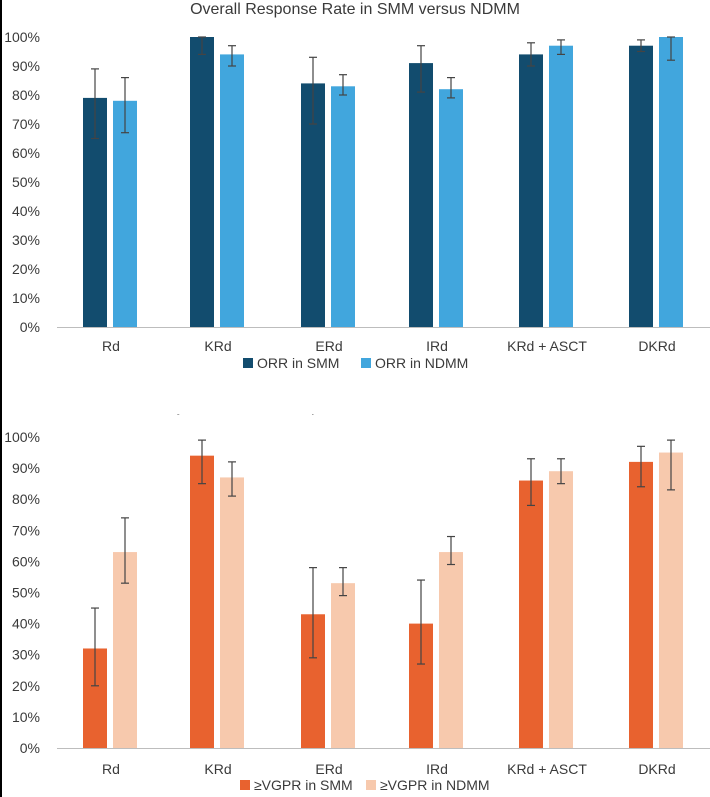 This screenshot has height=797, width=710. Describe the element at coordinates (1, 398) in the screenshot. I see `left-edge` at that location.